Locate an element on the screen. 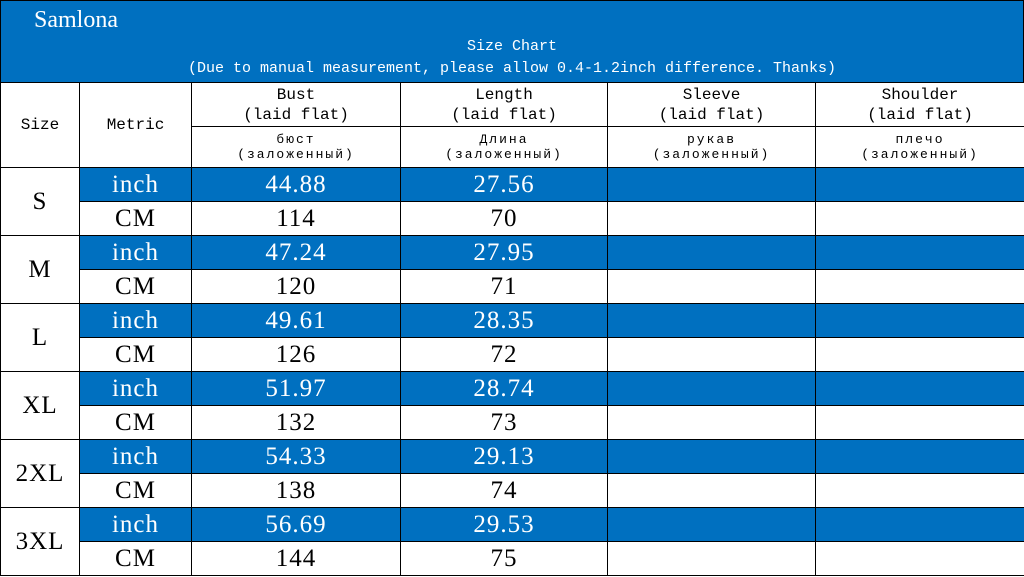 The height and width of the screenshot is (577, 1024). data-row: 2XL inch 54.33 29.13 is located at coordinates (512, 473).